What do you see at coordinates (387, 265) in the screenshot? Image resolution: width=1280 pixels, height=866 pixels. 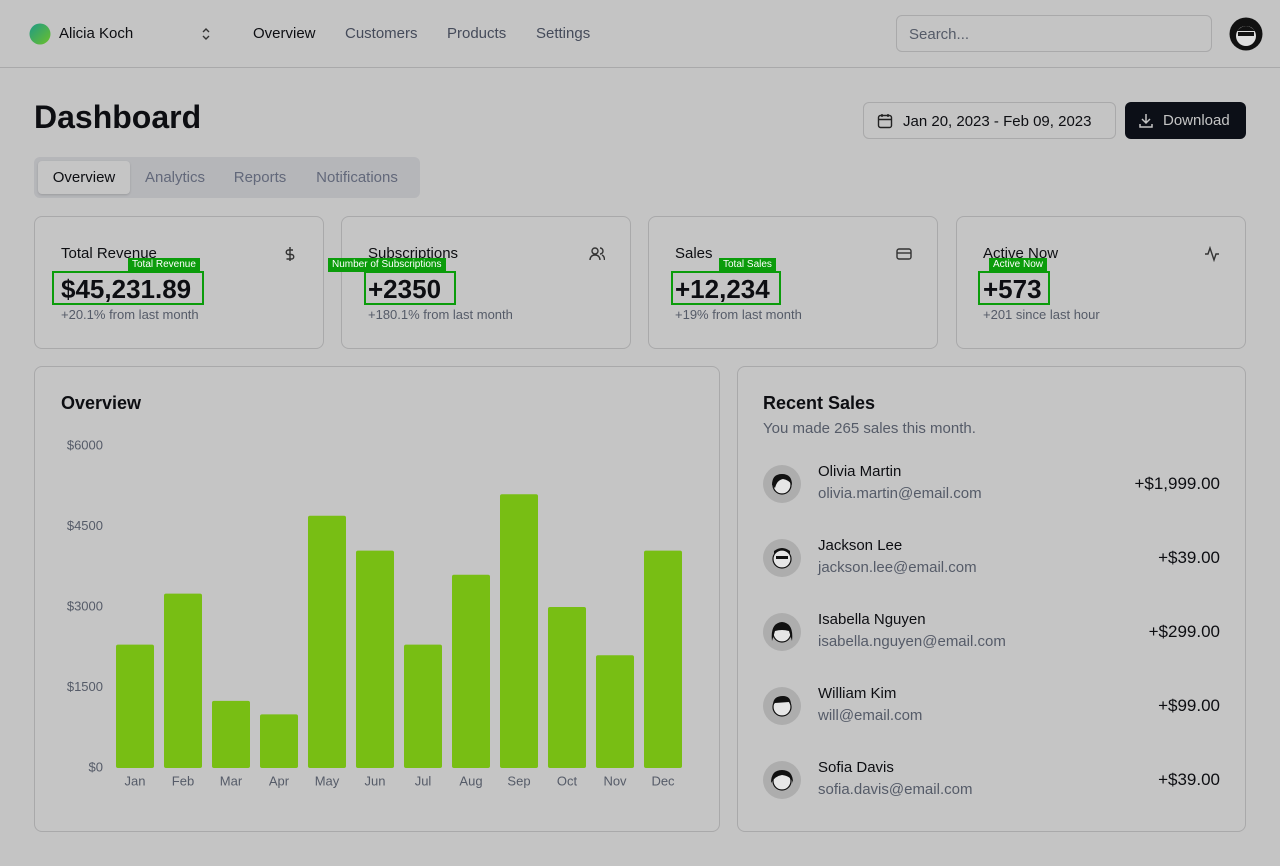 I see `annotation-tag: Number of Subscriptions` at bounding box center [387, 265].